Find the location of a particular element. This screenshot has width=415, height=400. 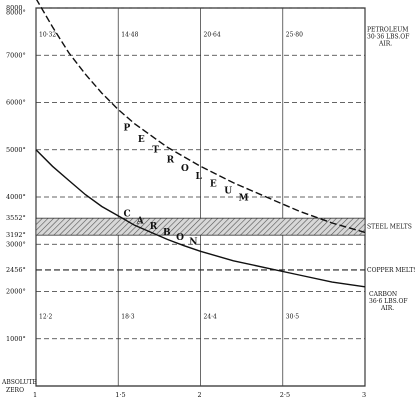

y-tick-label: 4000° is located at coordinates (16, 197).